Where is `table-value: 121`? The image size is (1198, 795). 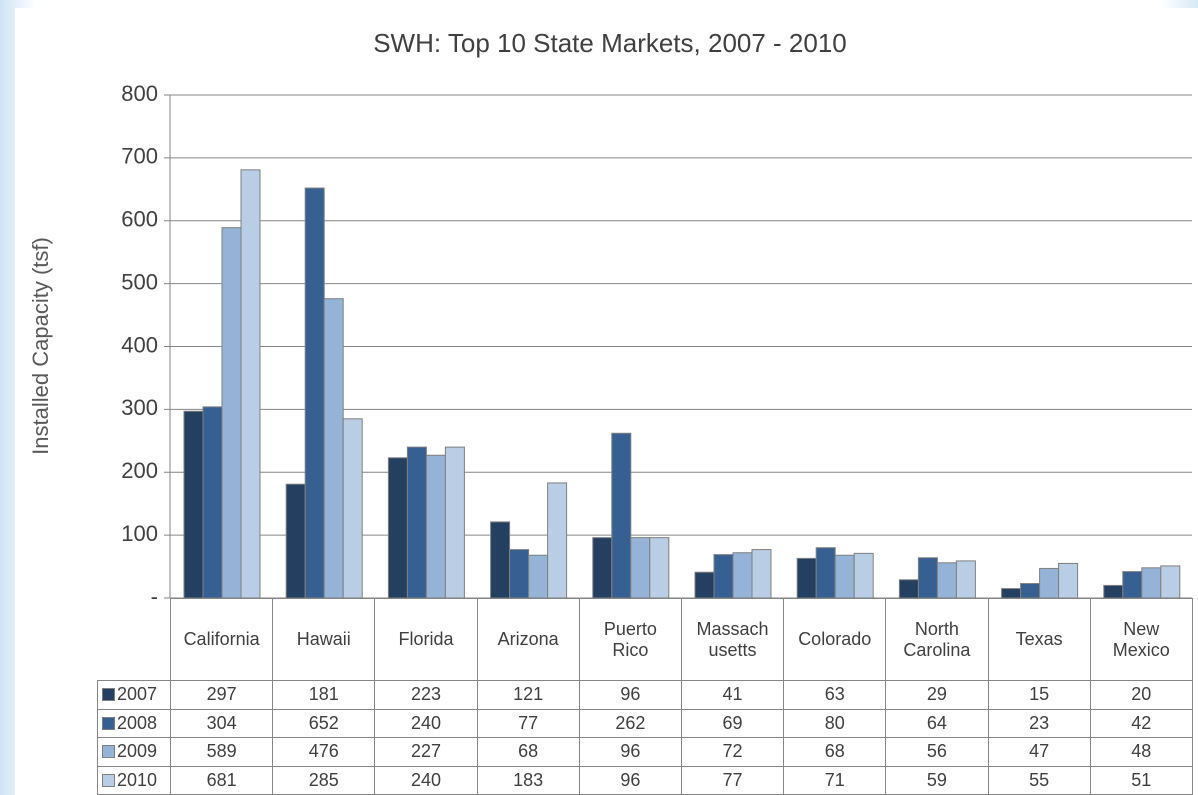
table-value: 121 is located at coordinates (528, 695).